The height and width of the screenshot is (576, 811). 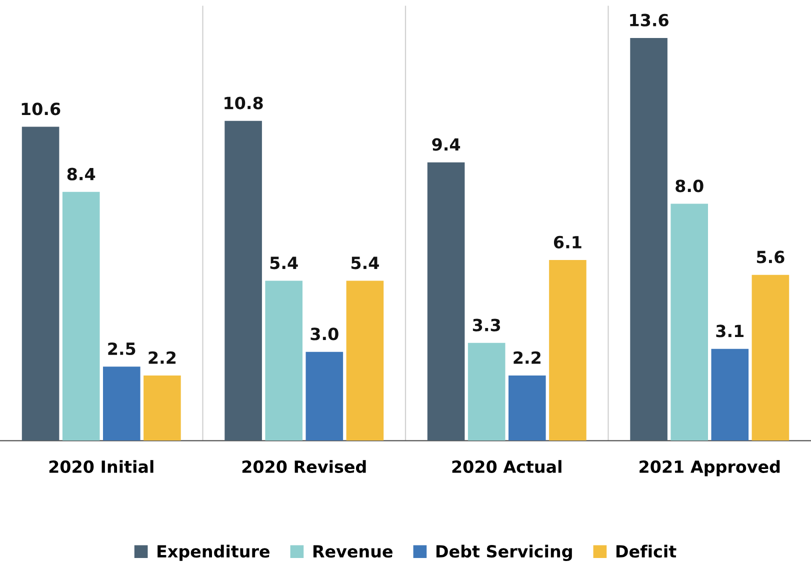 I want to click on data-label: 8.0, so click(x=690, y=186).